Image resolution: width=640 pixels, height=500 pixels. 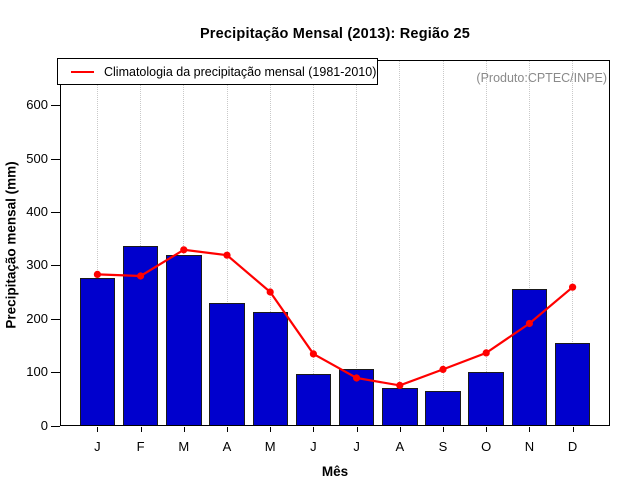 I want to click on y-tick-label-400: 400, so click(x=37, y=211).